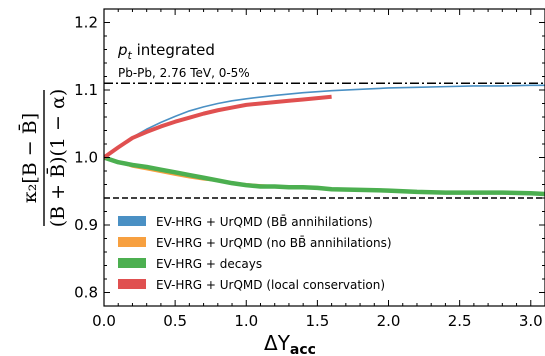 The width and height of the screenshot is (545, 356). I want to click on y-axis-label-numerator: κ₂[B − B̄], so click(29, 158).